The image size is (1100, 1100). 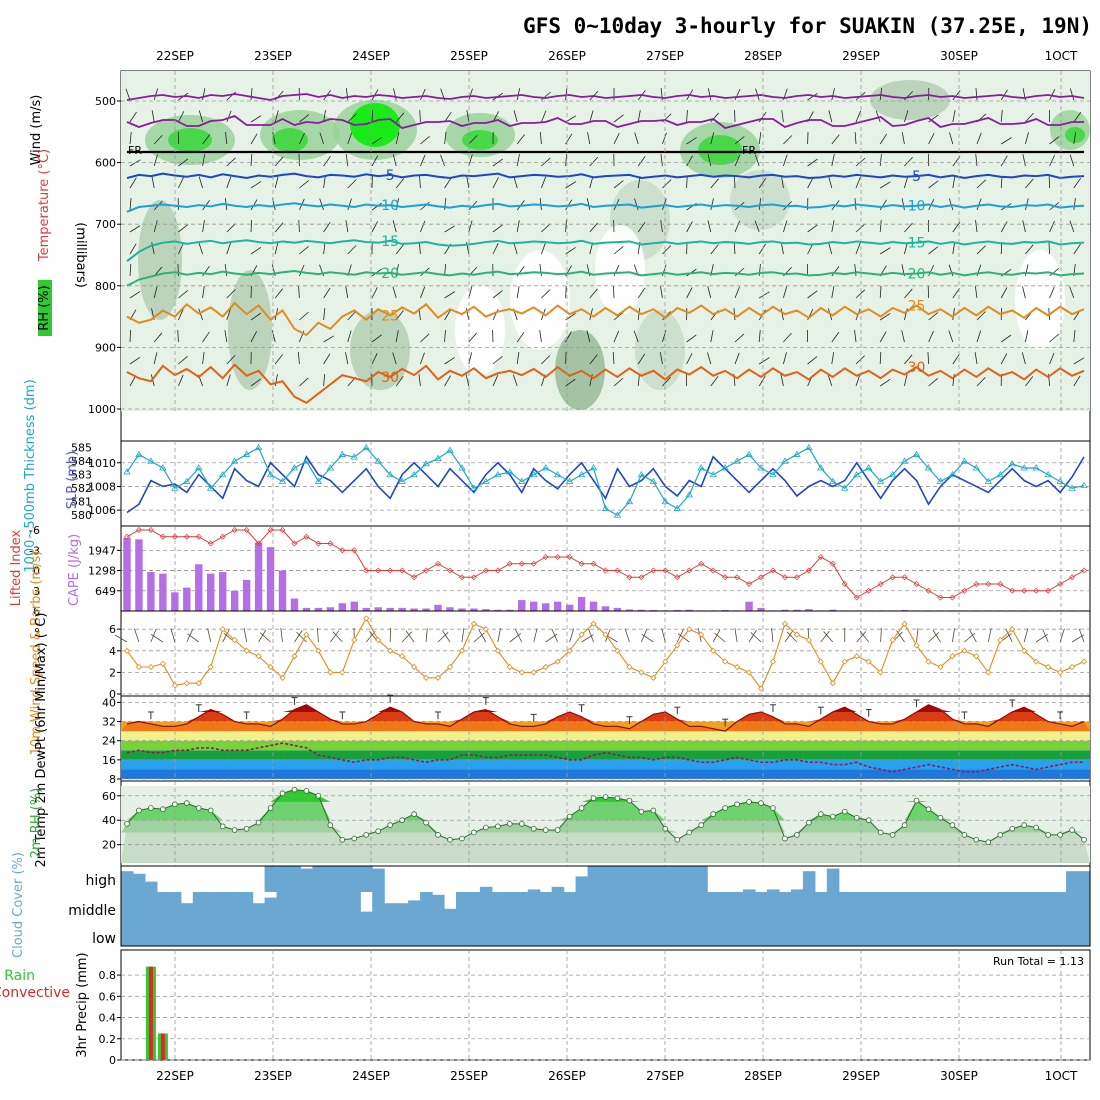 I want to click on rh-line, so click(x=605, y=816).